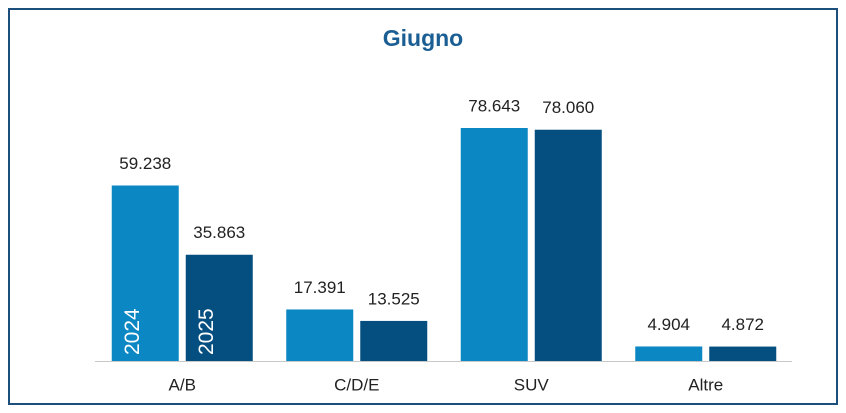 The width and height of the screenshot is (846, 413). I want to click on series-label: 2024, so click(132, 331).